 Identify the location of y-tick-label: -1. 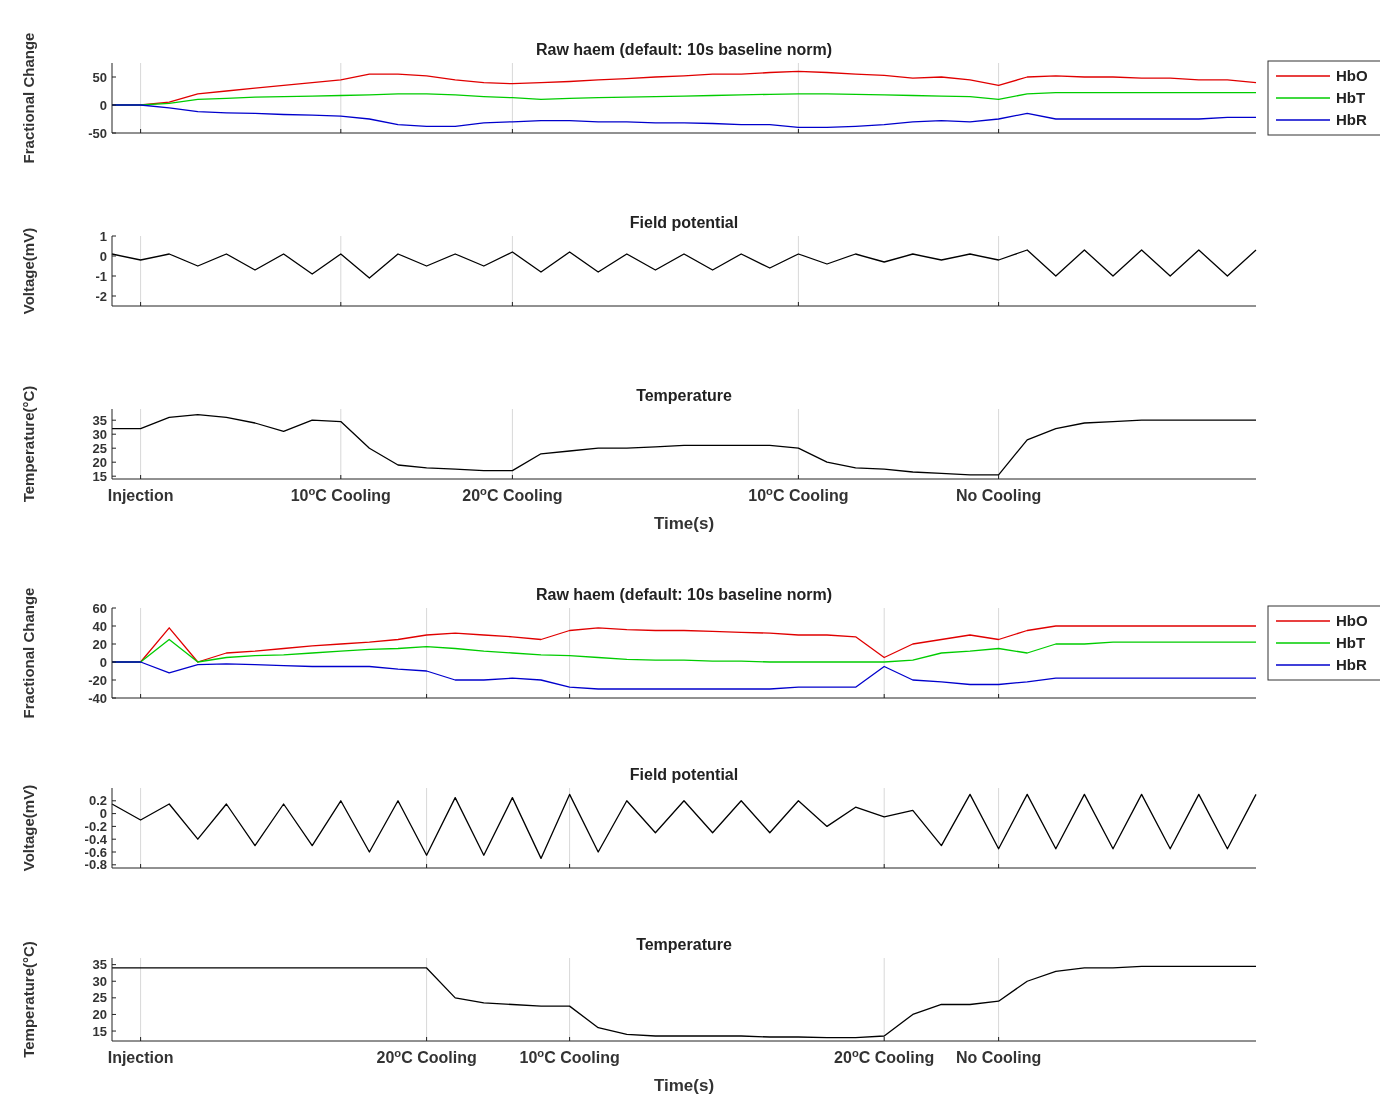
(101, 276).